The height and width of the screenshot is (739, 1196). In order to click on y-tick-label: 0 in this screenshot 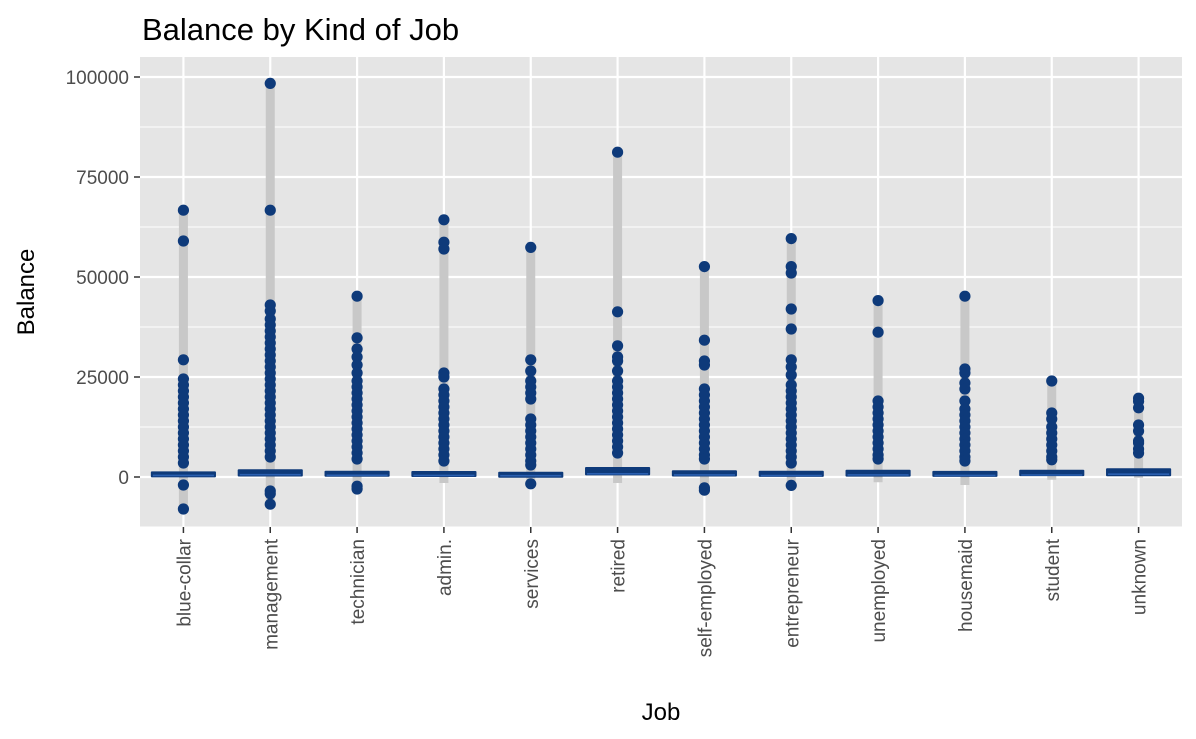, I will do `click(123, 478)`.